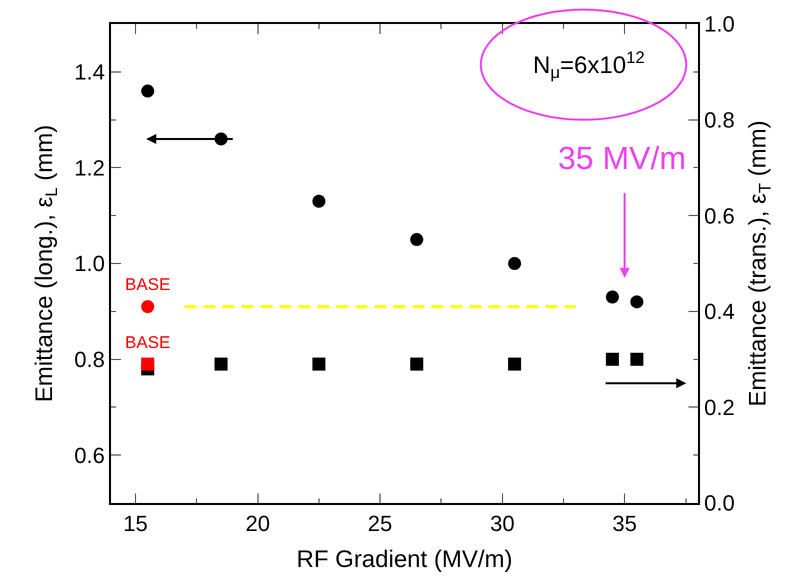  Describe the element at coordinates (719, 215) in the screenshot. I see `y2-tick-label: 0.6` at that location.